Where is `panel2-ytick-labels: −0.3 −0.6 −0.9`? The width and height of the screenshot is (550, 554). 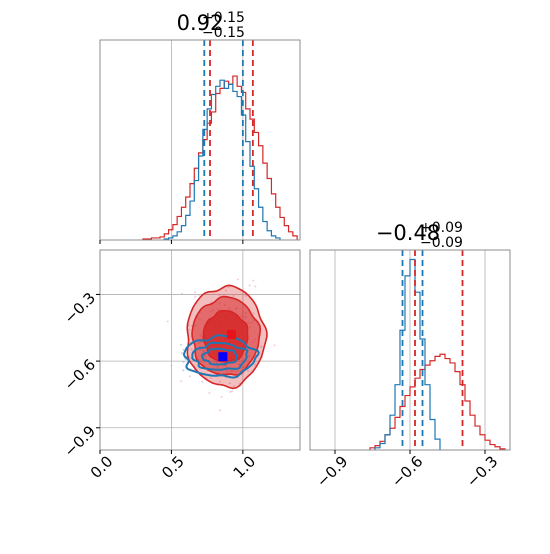
panel2-ytick-labels: −0.3 −0.6 −0.9 is located at coordinates (80, 375).